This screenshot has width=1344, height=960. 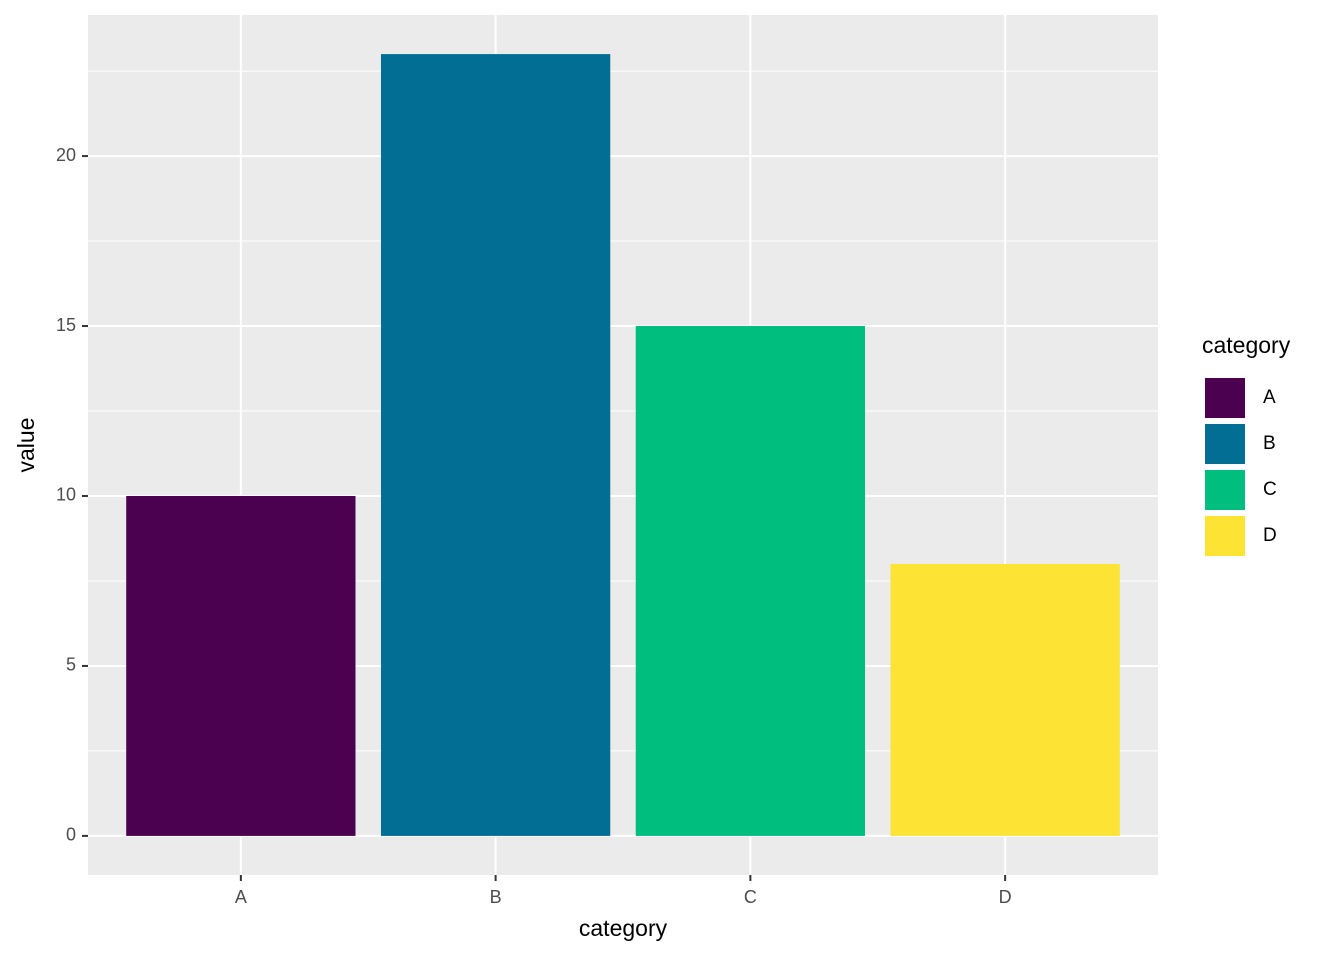 What do you see at coordinates (26, 445) in the screenshot?
I see `y-axis-title: value` at bounding box center [26, 445].